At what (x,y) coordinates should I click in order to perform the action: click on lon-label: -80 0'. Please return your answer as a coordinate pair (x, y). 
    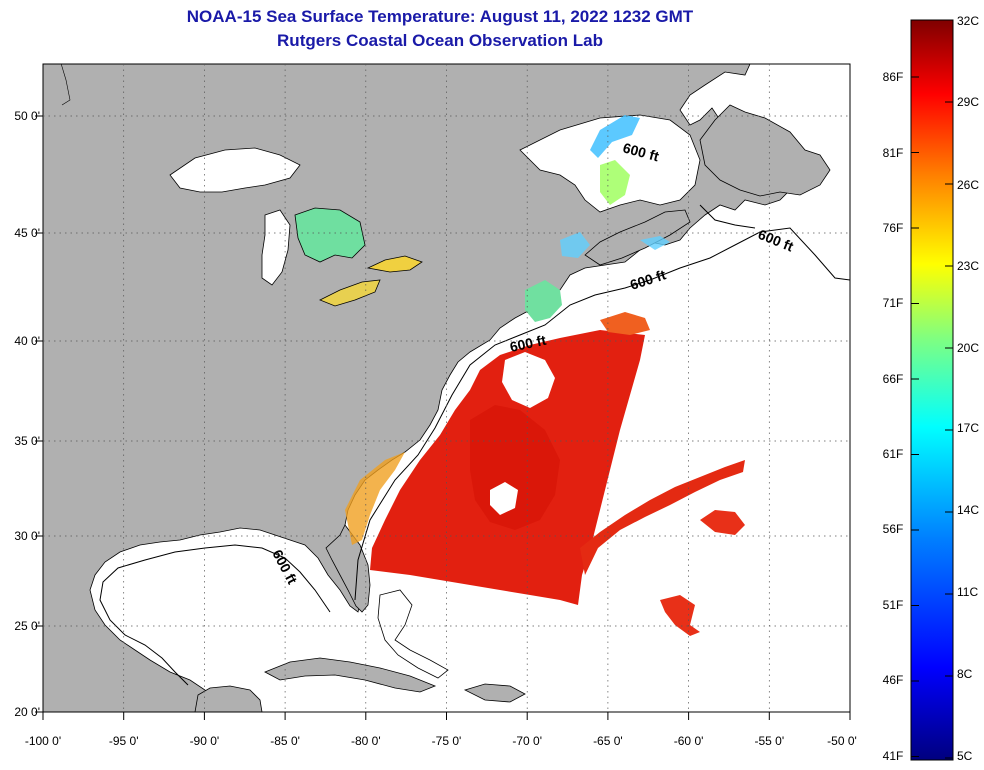
    Looking at the image, I should click on (366, 741).